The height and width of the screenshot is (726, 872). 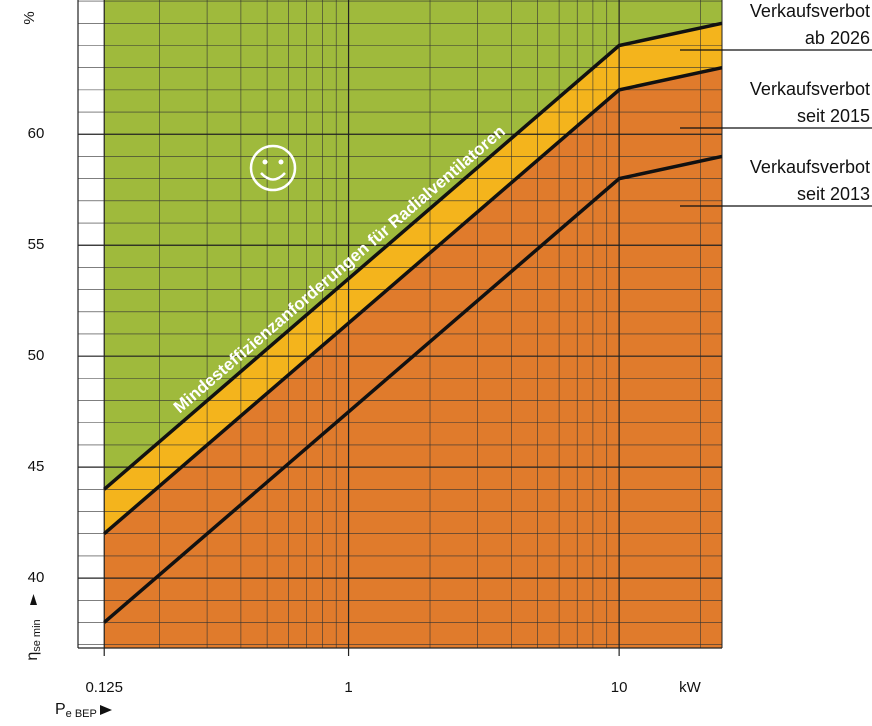 I want to click on label-symbol: P, so click(x=60, y=709).